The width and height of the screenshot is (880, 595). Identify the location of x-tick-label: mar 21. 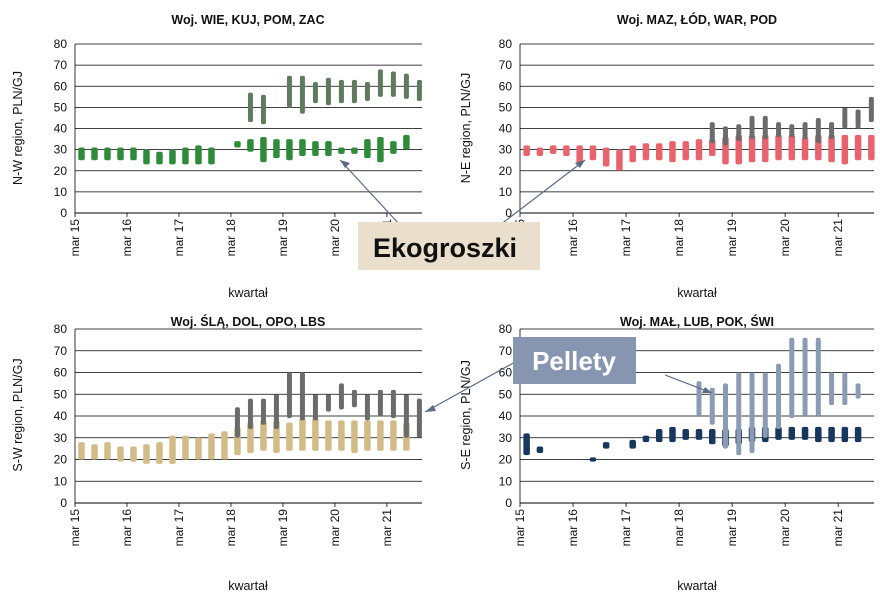
(387, 528).